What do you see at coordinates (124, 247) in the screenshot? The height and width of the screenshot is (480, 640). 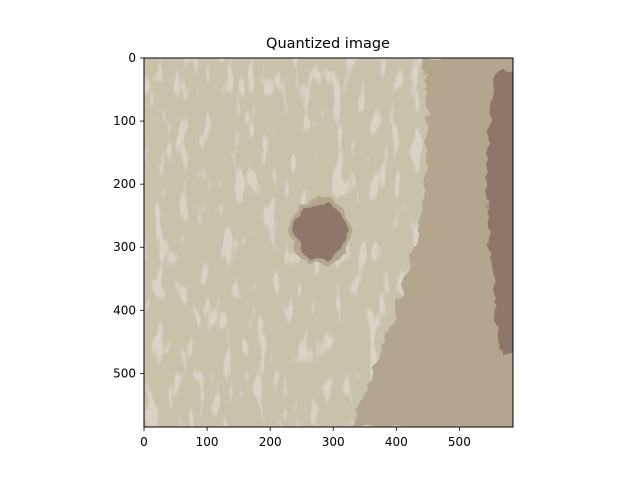 I see `y-tick-label: 300` at bounding box center [124, 247].